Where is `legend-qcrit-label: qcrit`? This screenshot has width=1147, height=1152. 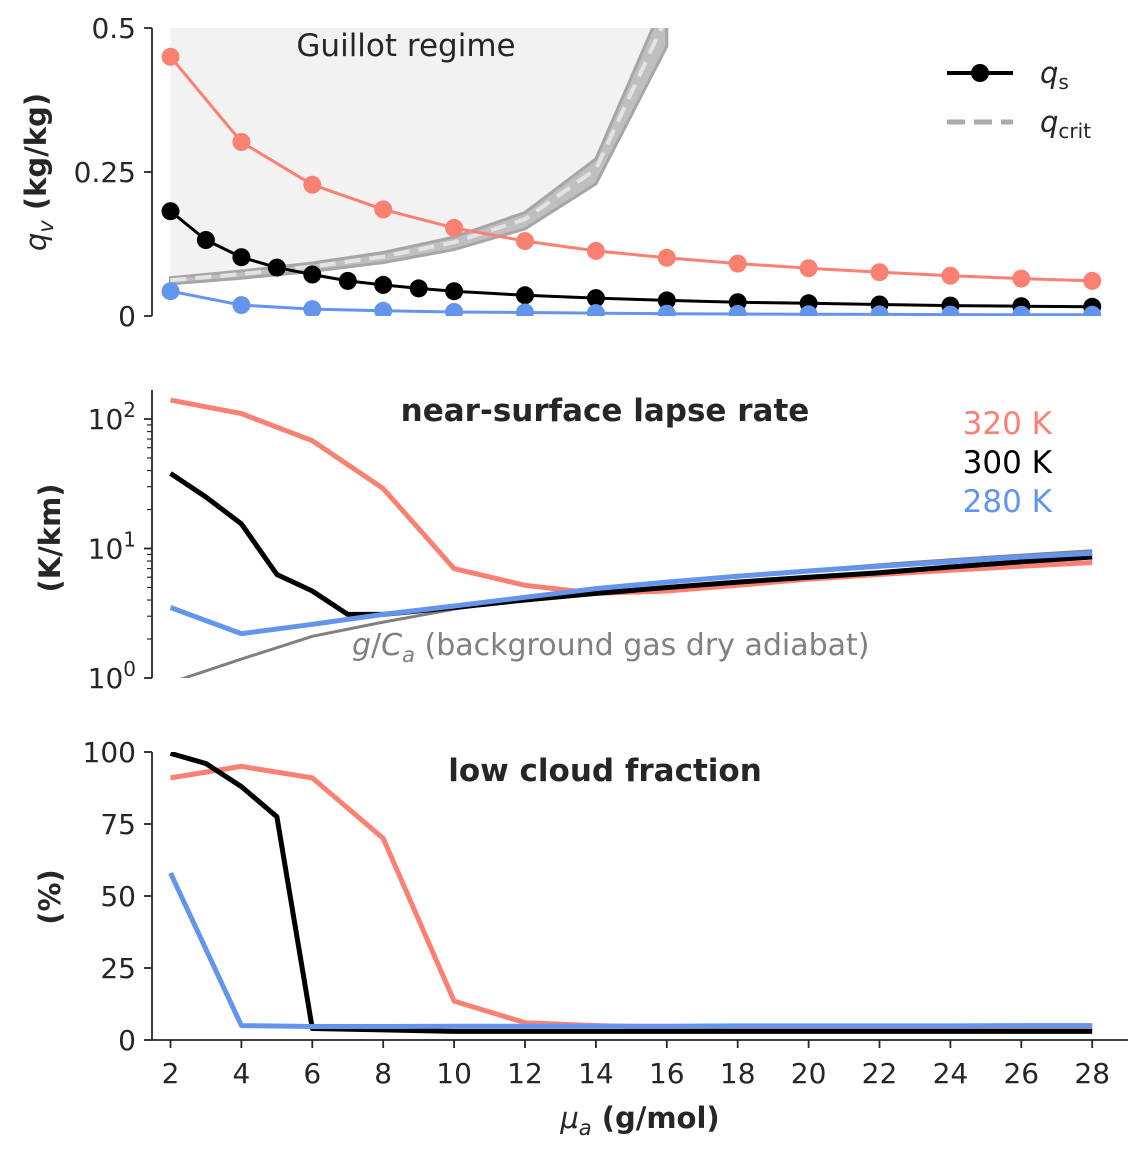 legend-qcrit-label: qcrit is located at coordinates (1065, 124).